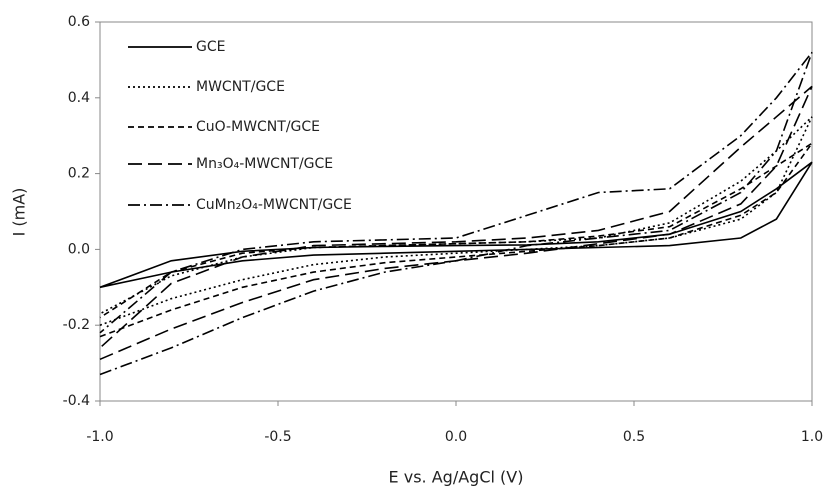 This screenshot has width=827, height=494. I want to click on legend-label: GCE, so click(210, 47).